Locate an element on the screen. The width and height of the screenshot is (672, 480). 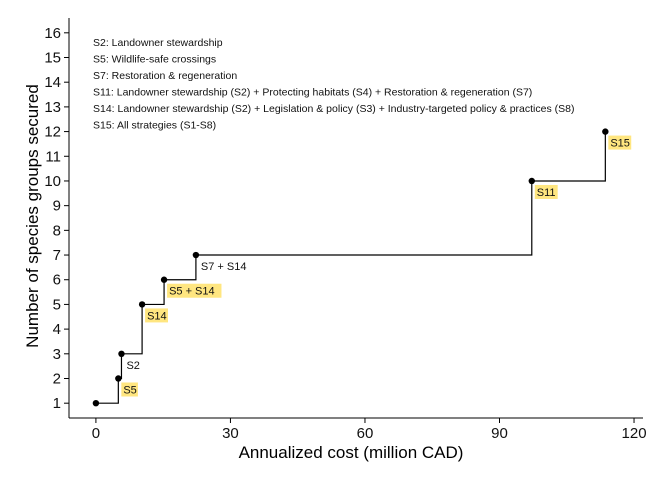
y-tick-label: 11 is located at coordinates (53, 156).